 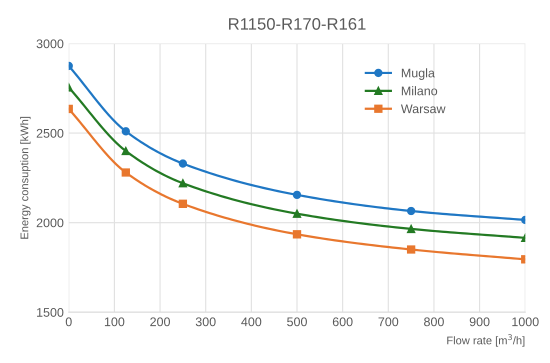 What do you see at coordinates (297, 321) in the screenshot?
I see `x-tick-label: 500` at bounding box center [297, 321].